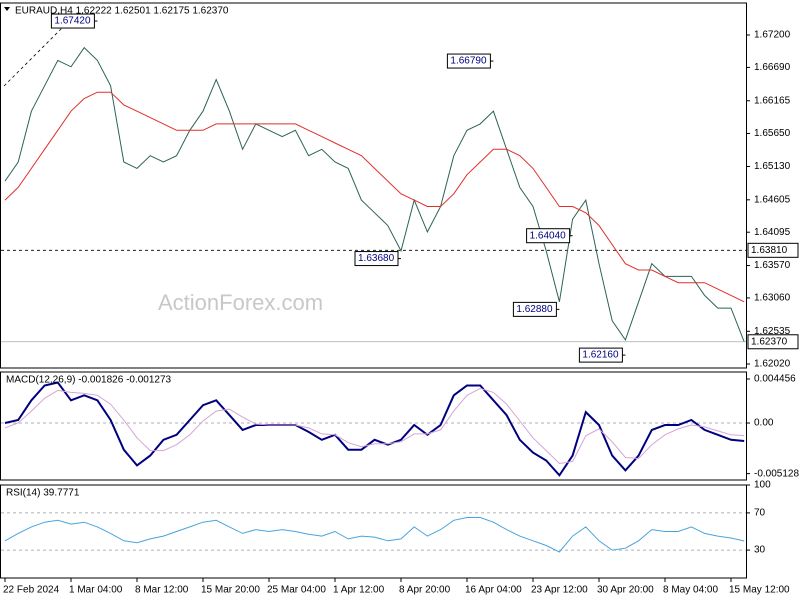 This screenshot has width=800, height=600. What do you see at coordinates (772, 133) in the screenshot?
I see `y-tick-label: 1.65650` at bounding box center [772, 133].